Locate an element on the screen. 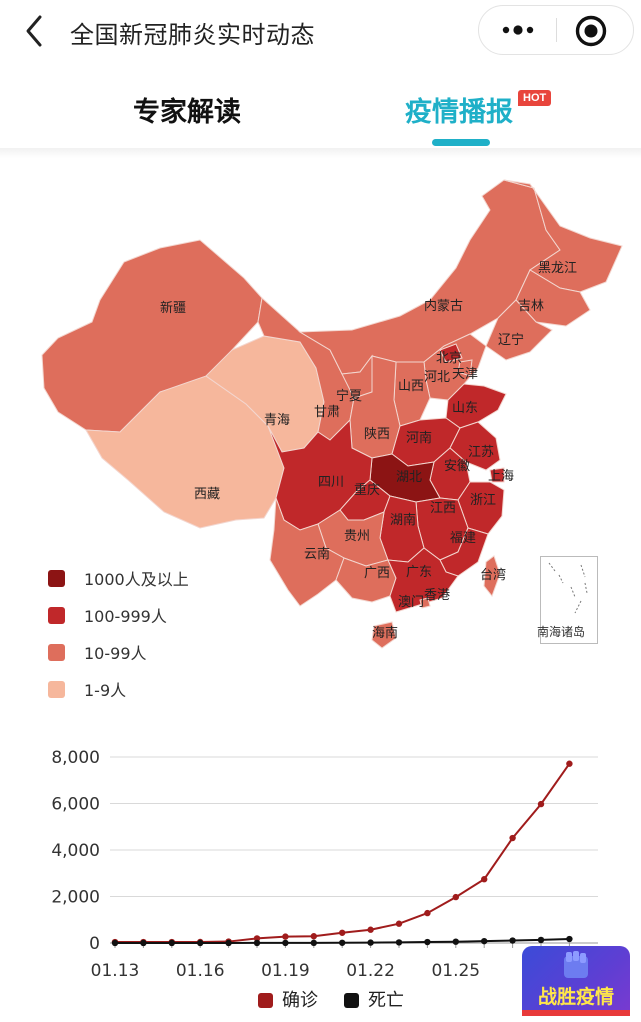 This screenshot has width=641, height=1022. target-icon is located at coordinates (591, 31).